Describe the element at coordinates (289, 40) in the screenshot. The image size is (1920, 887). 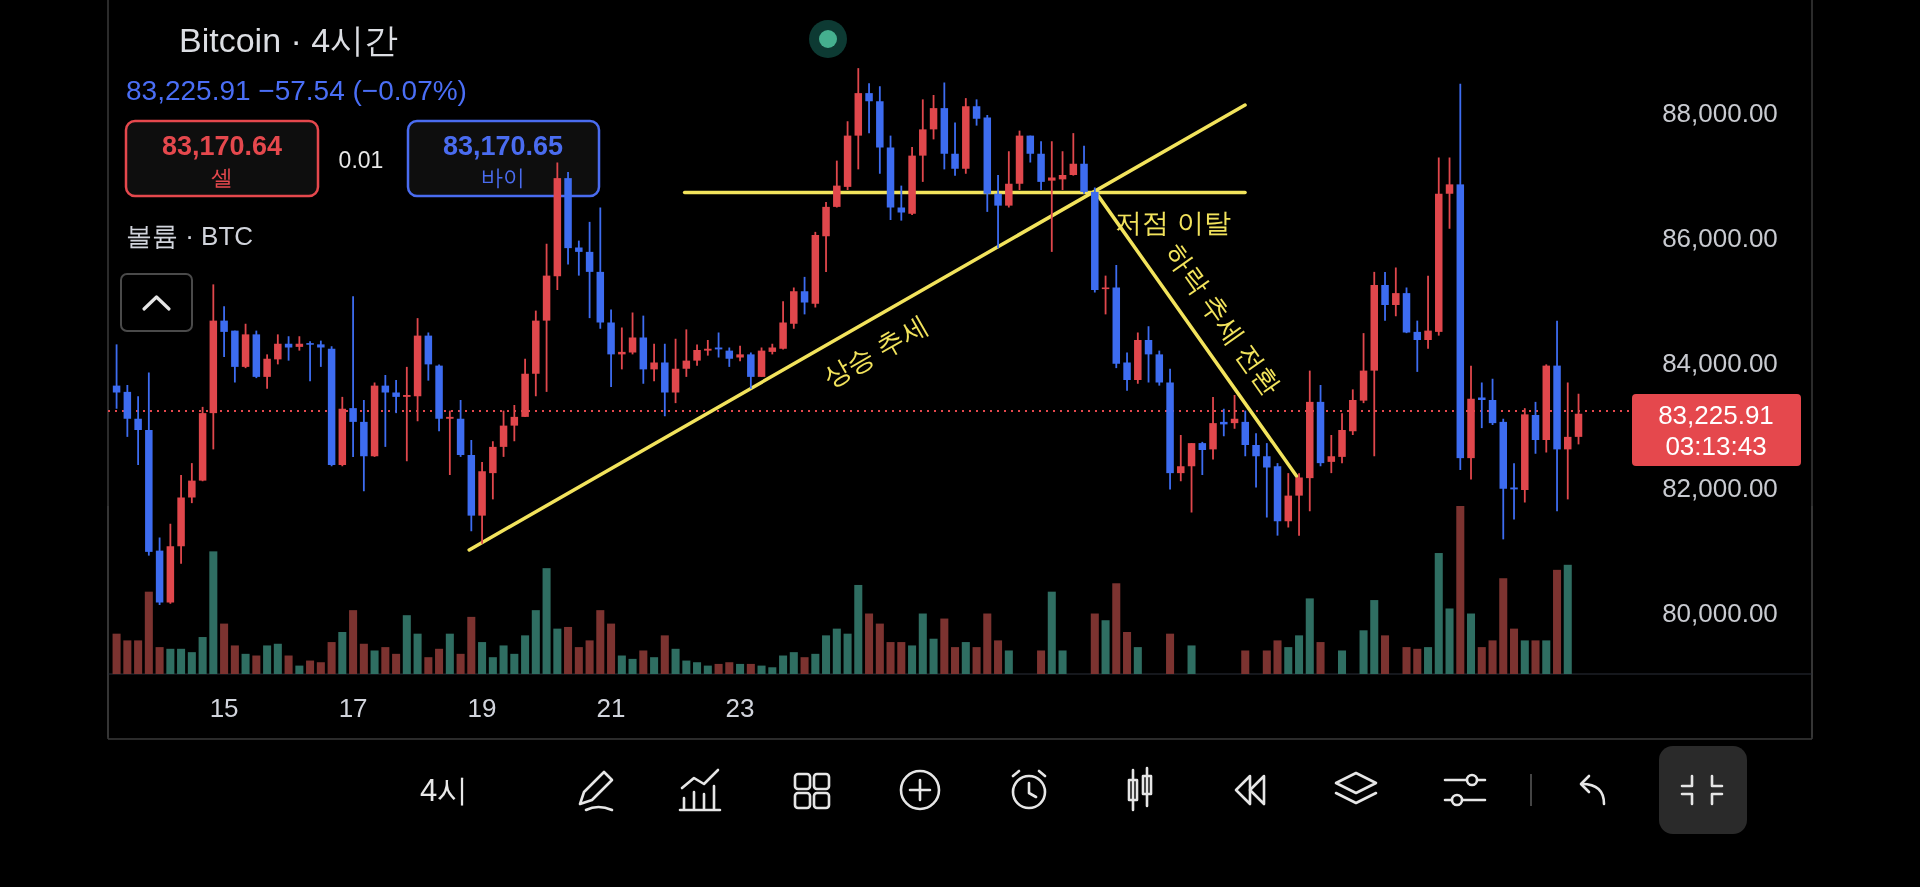
I see `text: Bitcoin · 4시간` at that location.